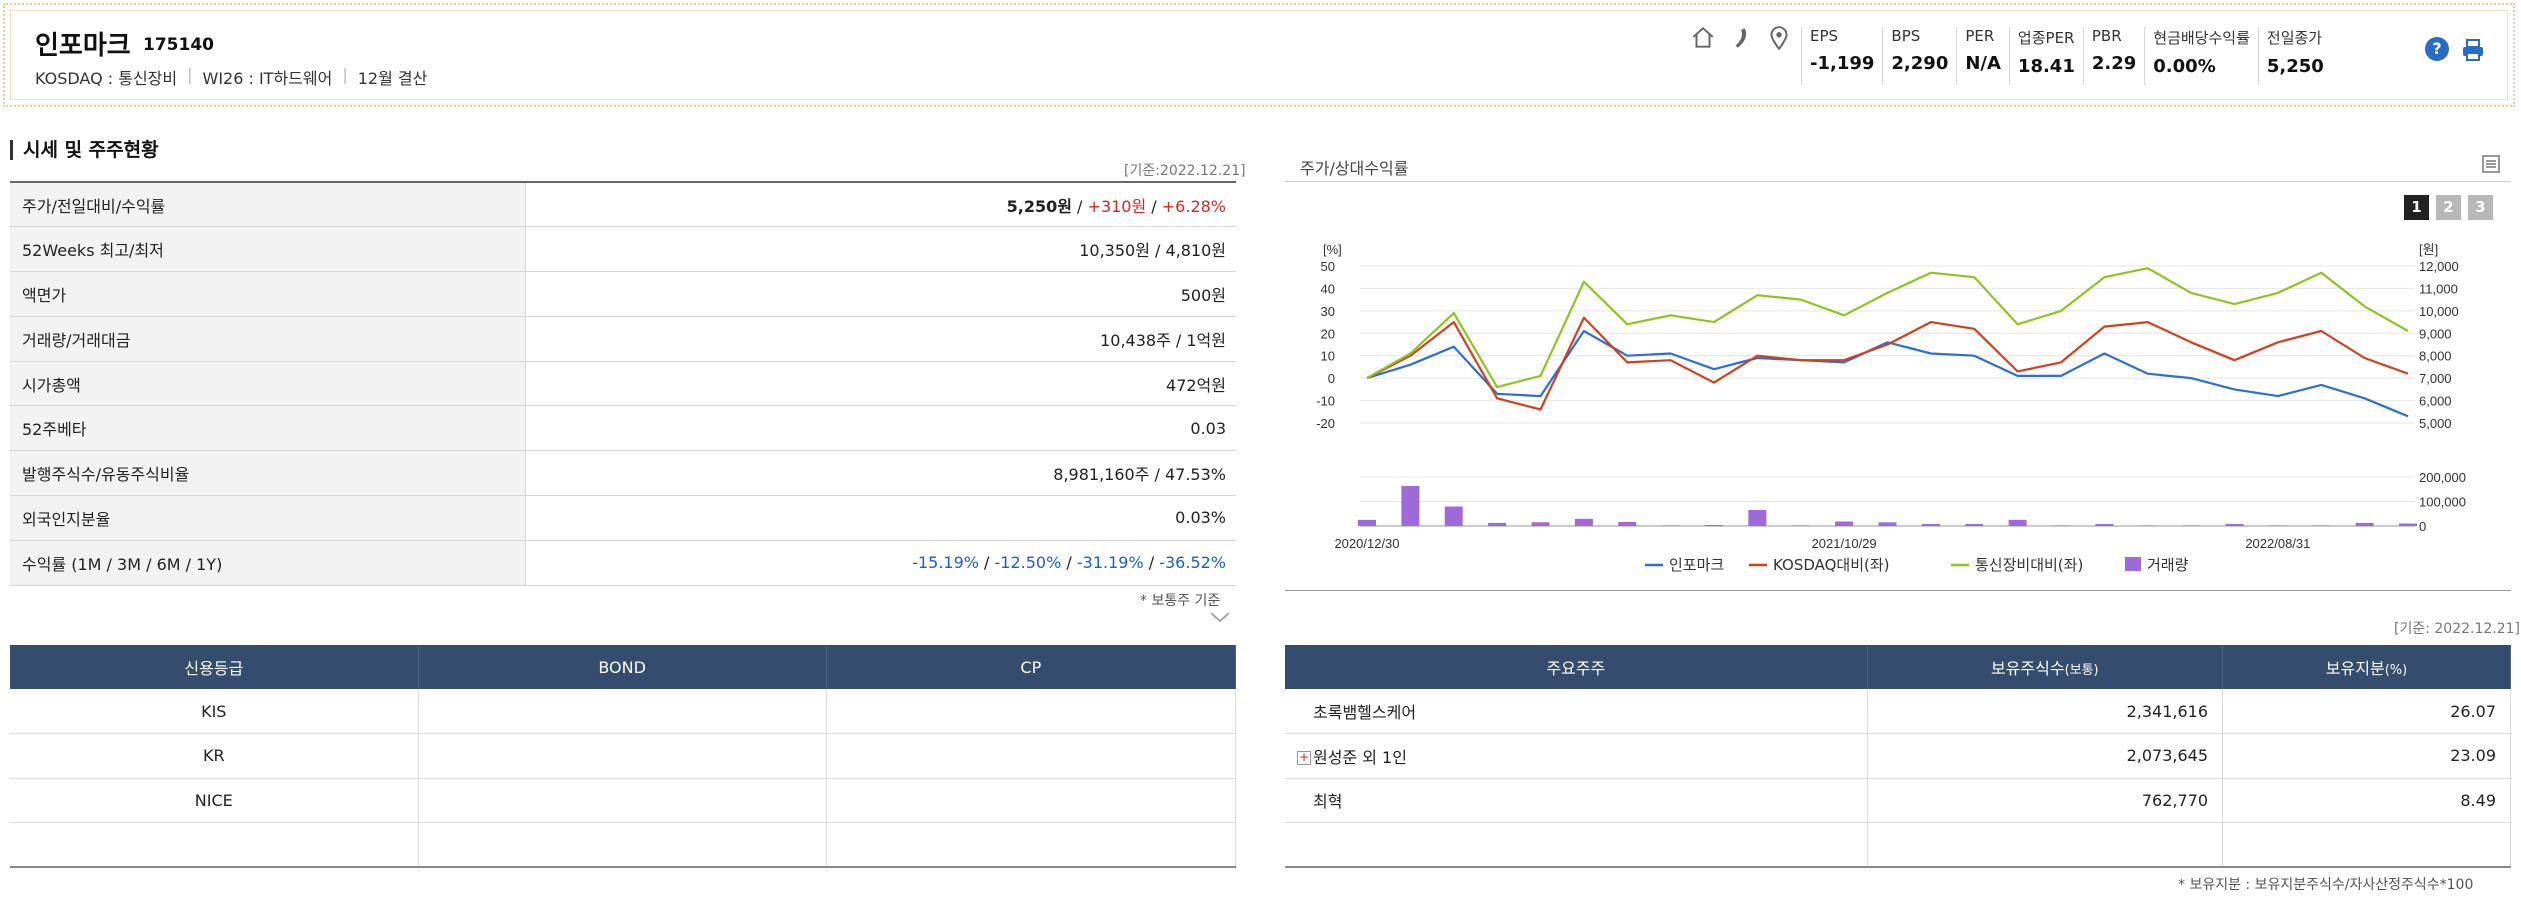 The width and height of the screenshot is (2521, 920). What do you see at coordinates (1703, 40) in the screenshot?
I see `home-icon` at bounding box center [1703, 40].